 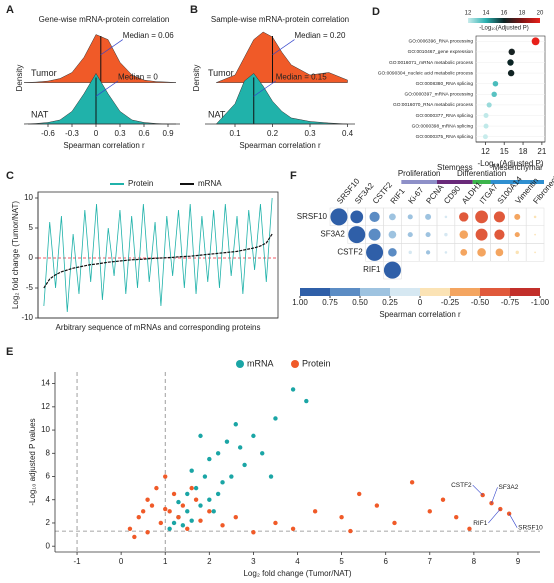 What do you see at coordinates (441, 52) in the screenshot?
I see `category-label: GO:0010467_gene expression` at bounding box center [441, 52].